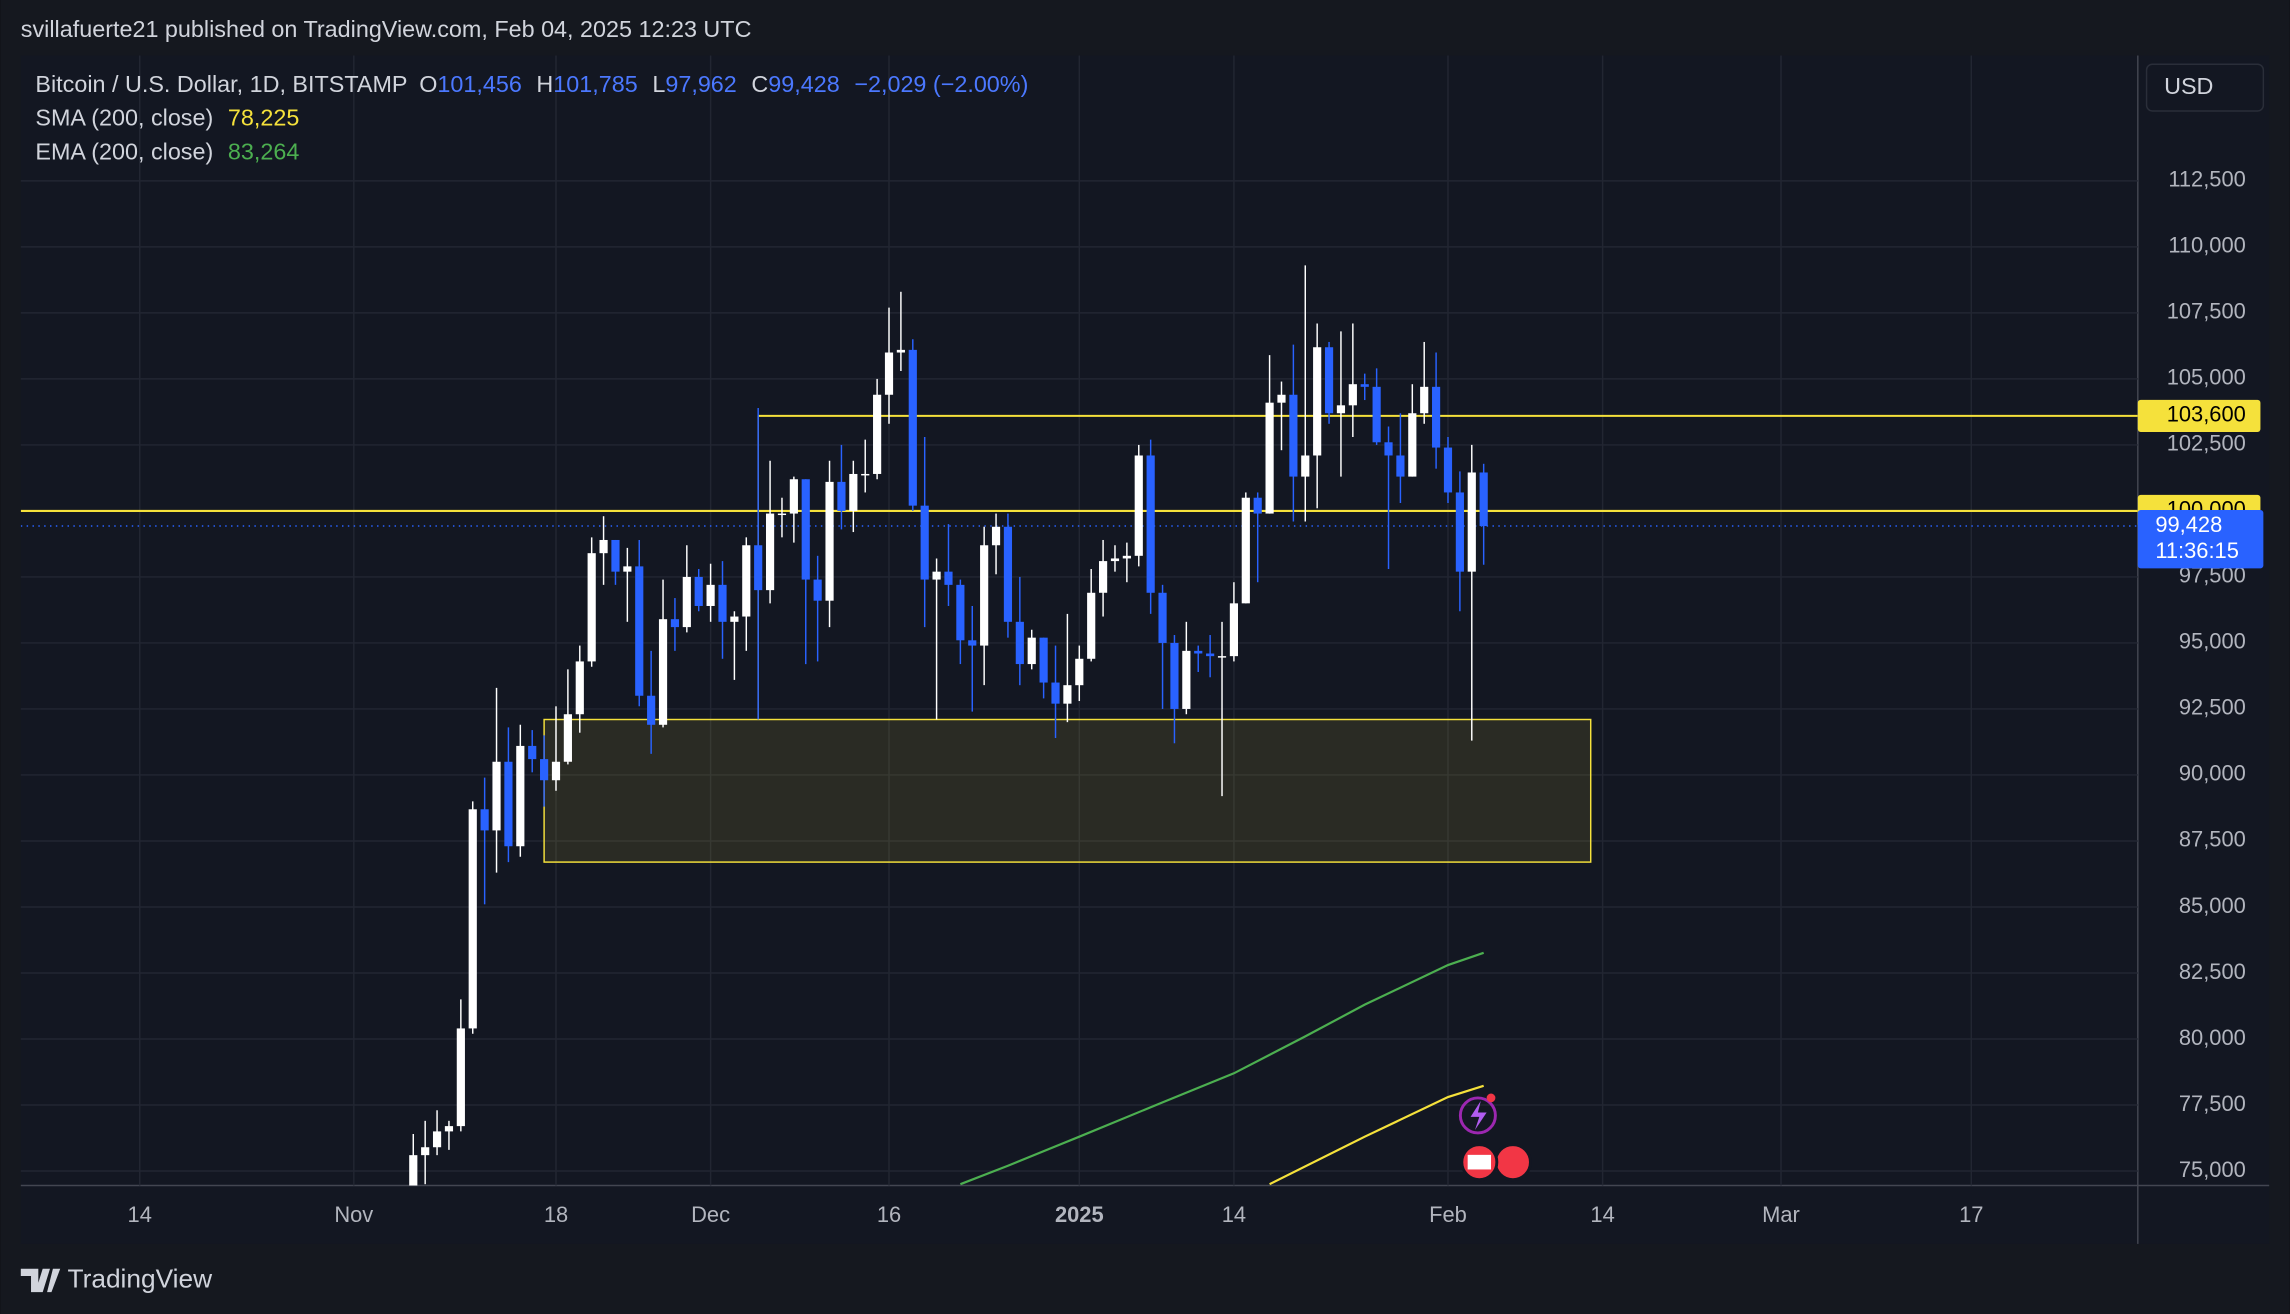  I want to click on indicator-line, so click(1222, 1068).